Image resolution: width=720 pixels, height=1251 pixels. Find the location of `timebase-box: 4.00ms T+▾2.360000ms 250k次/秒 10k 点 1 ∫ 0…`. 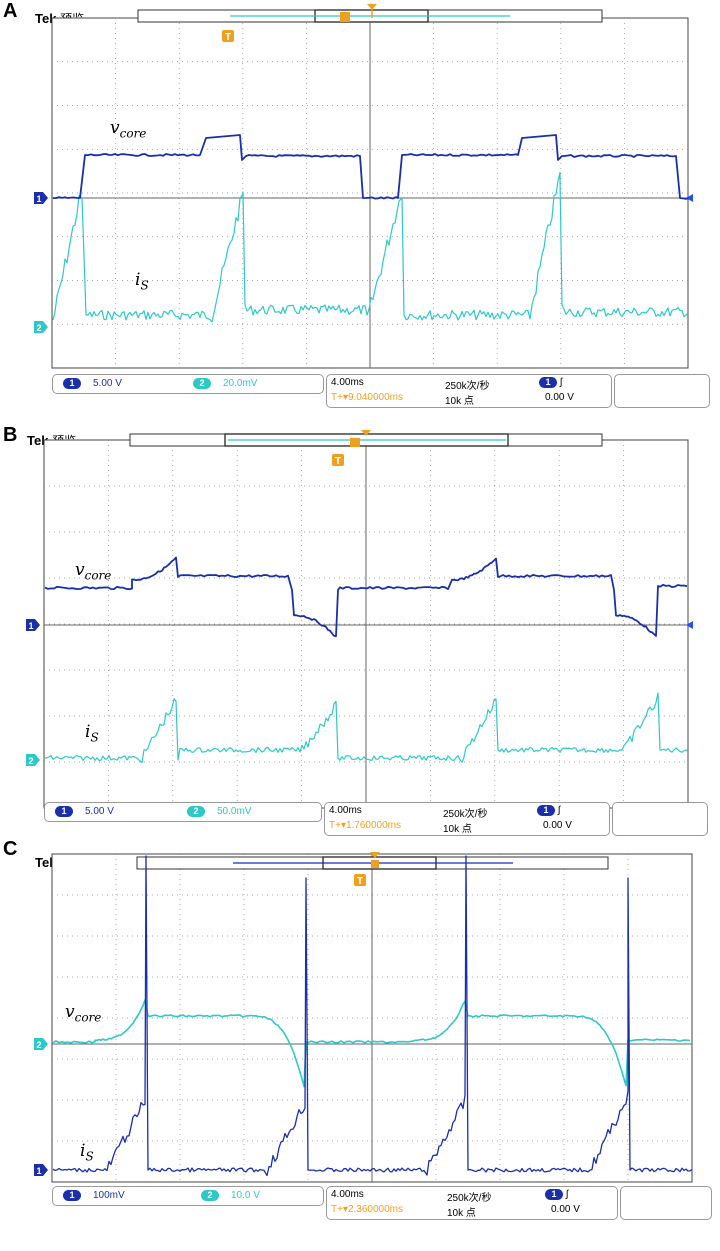

timebase-box: 4.00ms T+▾2.360000ms 250k次/秒 10k 点 1 ∫ 0… is located at coordinates (472, 1203).